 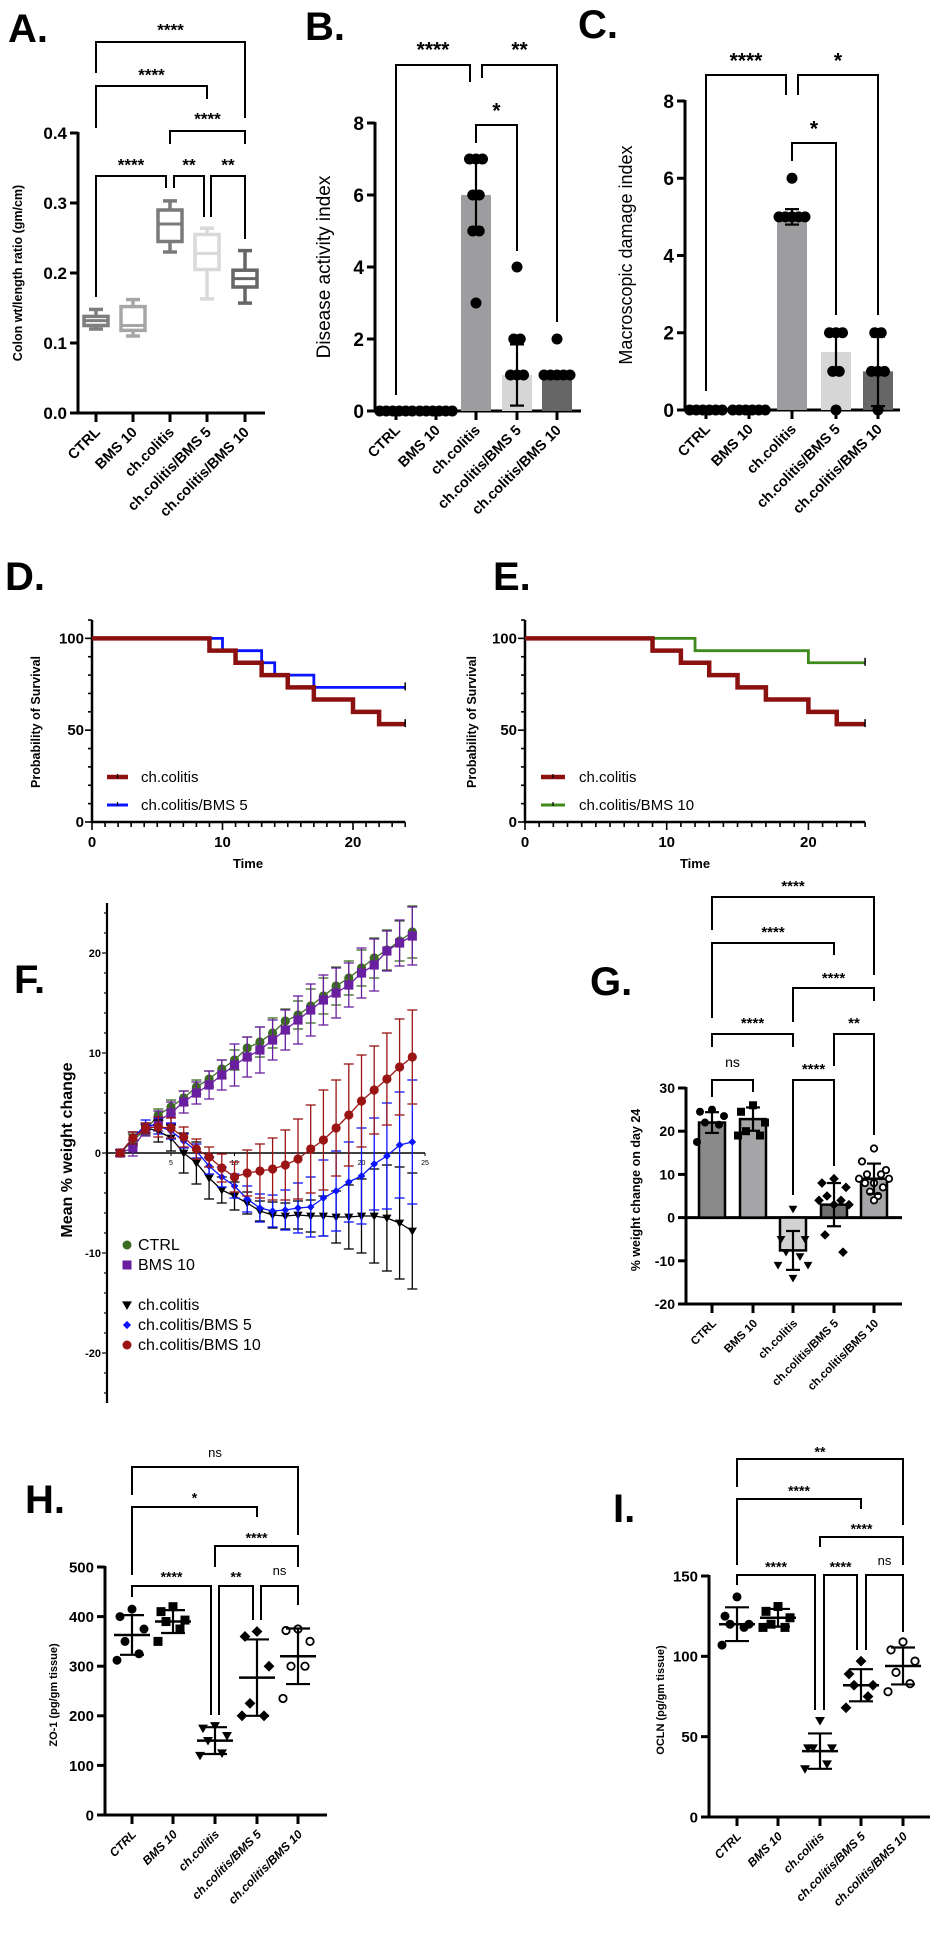 I want to click on y-tick-label: 100, so click(x=81, y=1766).